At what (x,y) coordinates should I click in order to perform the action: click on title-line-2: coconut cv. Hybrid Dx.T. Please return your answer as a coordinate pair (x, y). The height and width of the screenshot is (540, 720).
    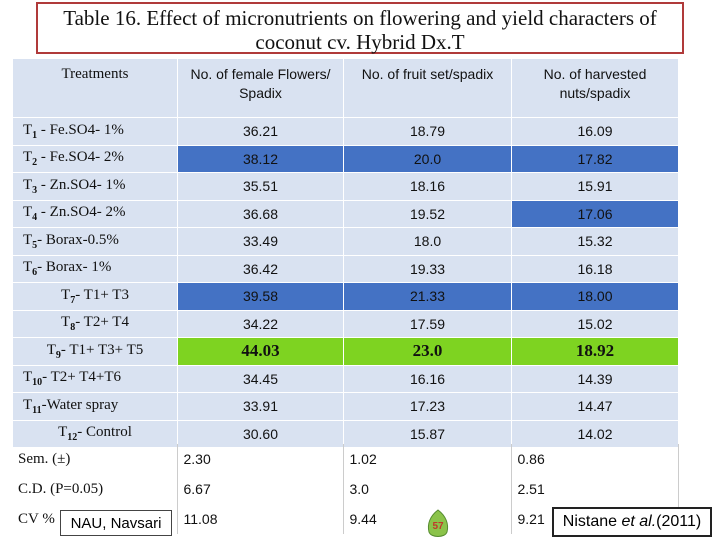
    Looking at the image, I should click on (360, 42).